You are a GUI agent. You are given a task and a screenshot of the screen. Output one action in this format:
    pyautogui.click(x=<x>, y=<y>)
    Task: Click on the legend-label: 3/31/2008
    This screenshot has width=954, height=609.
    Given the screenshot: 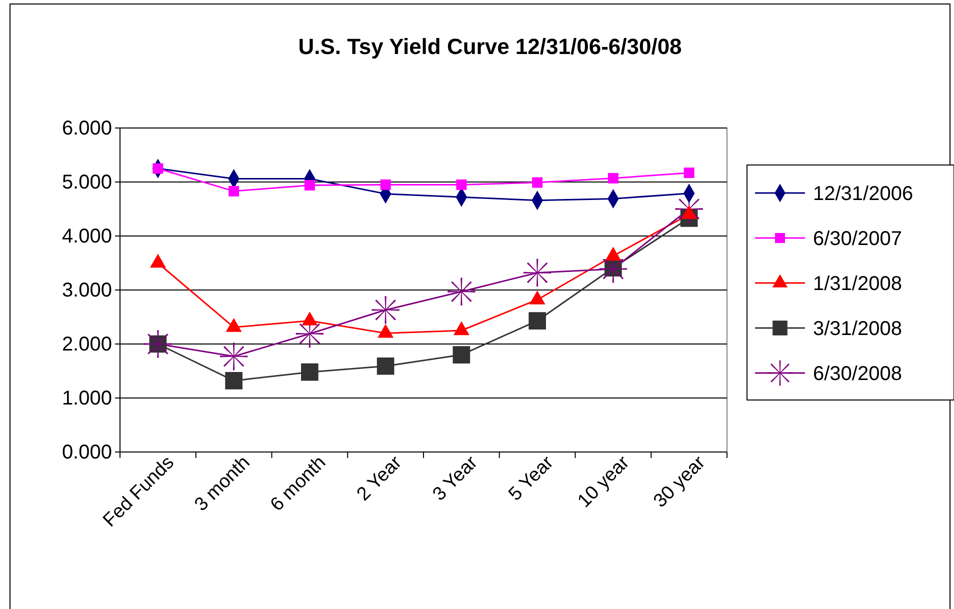 What is the action you would take?
    pyautogui.click(x=857, y=329)
    